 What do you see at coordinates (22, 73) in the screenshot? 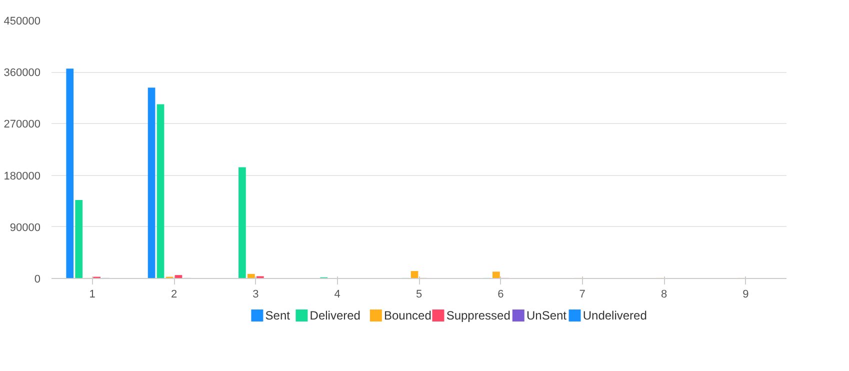
I see `y-tick-label: 360000` at bounding box center [22, 73].